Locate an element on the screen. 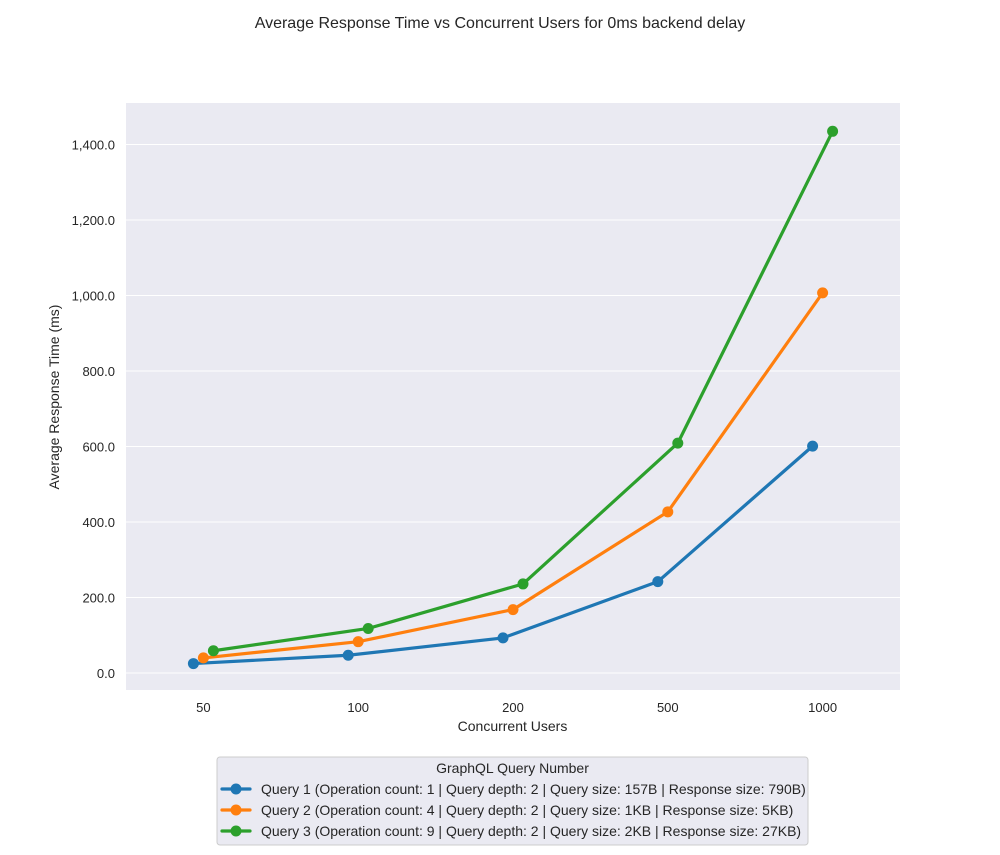  x-tick-label: 1000 is located at coordinates (822, 707).